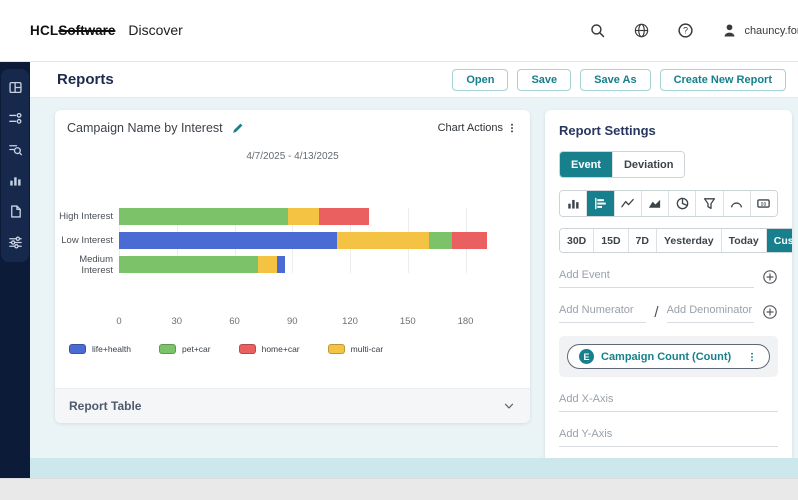 This screenshot has width=798, height=500. I want to click on add-denominator-input: Add Denominator, so click(710, 312).